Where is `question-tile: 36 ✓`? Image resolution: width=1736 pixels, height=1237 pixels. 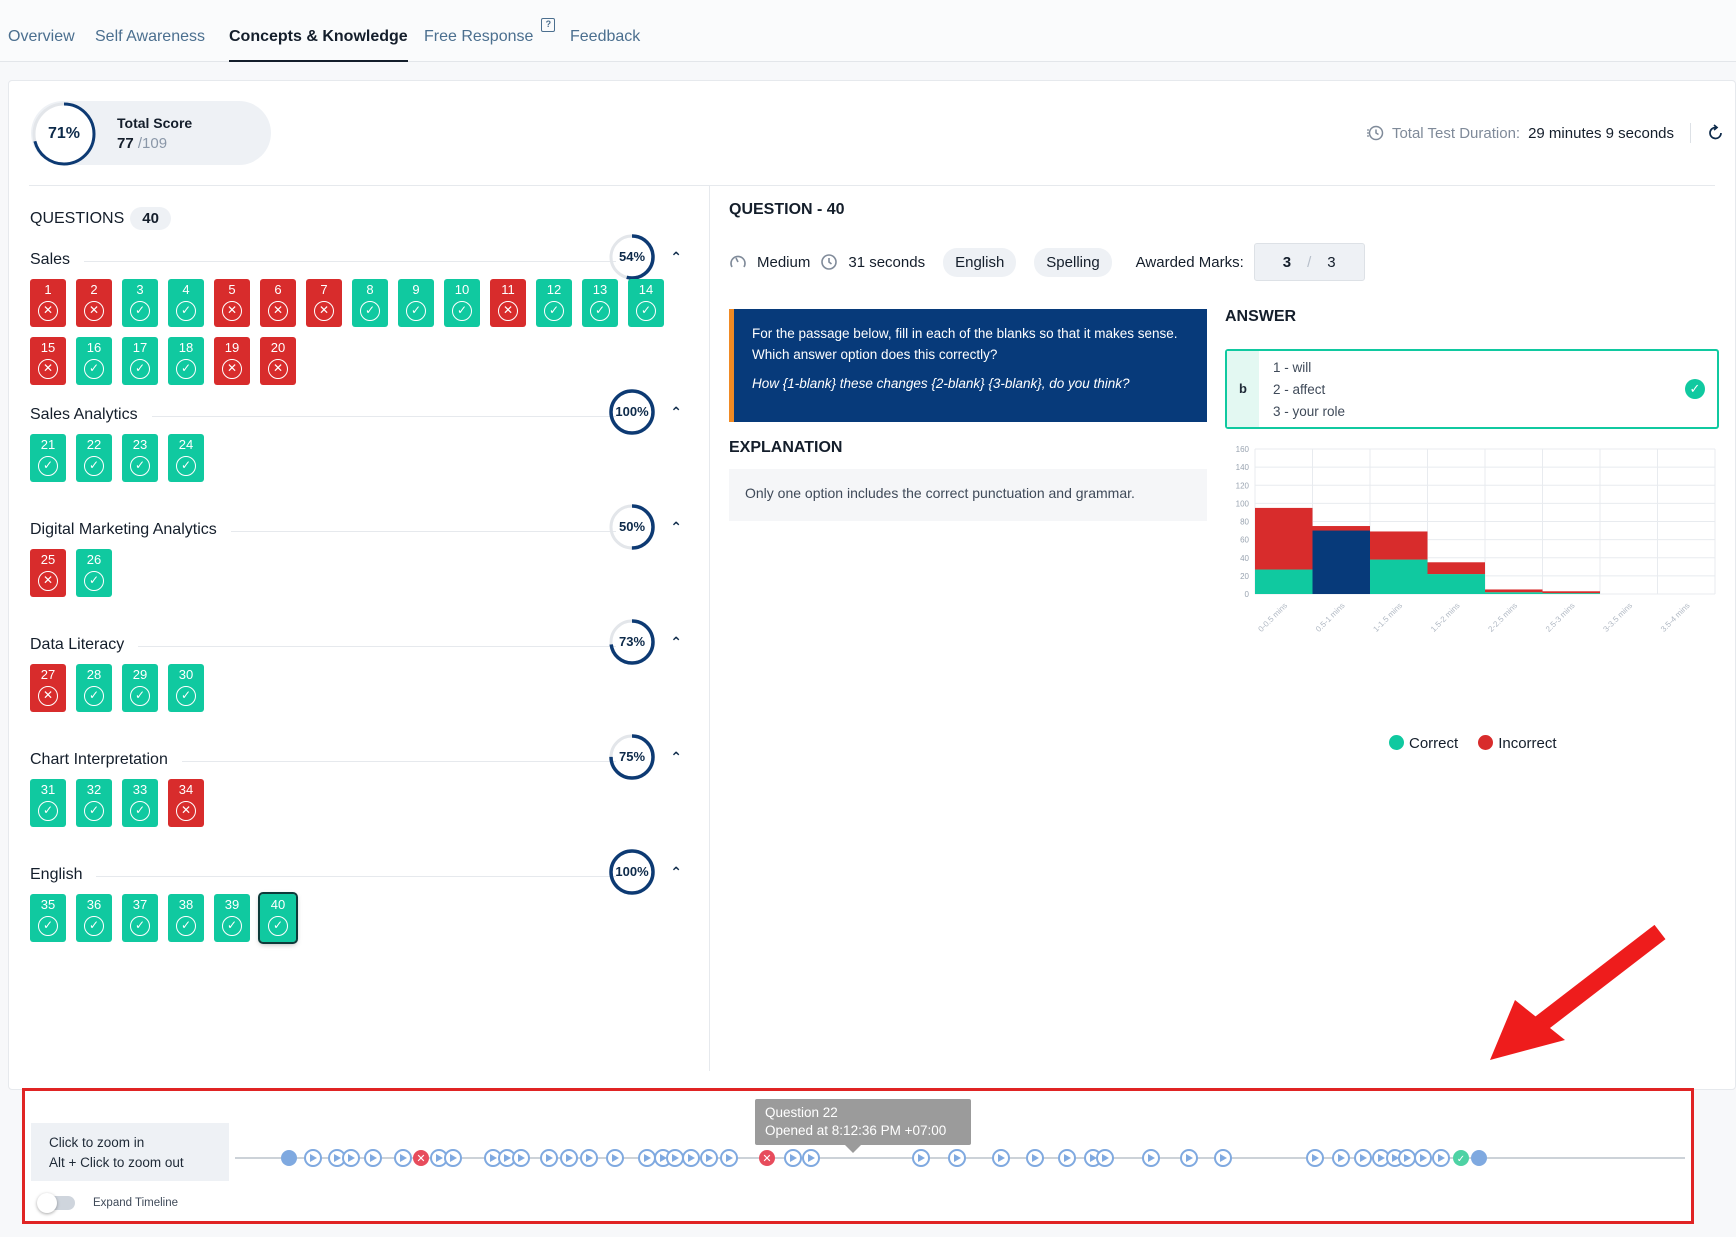 question-tile: 36 ✓ is located at coordinates (94, 918).